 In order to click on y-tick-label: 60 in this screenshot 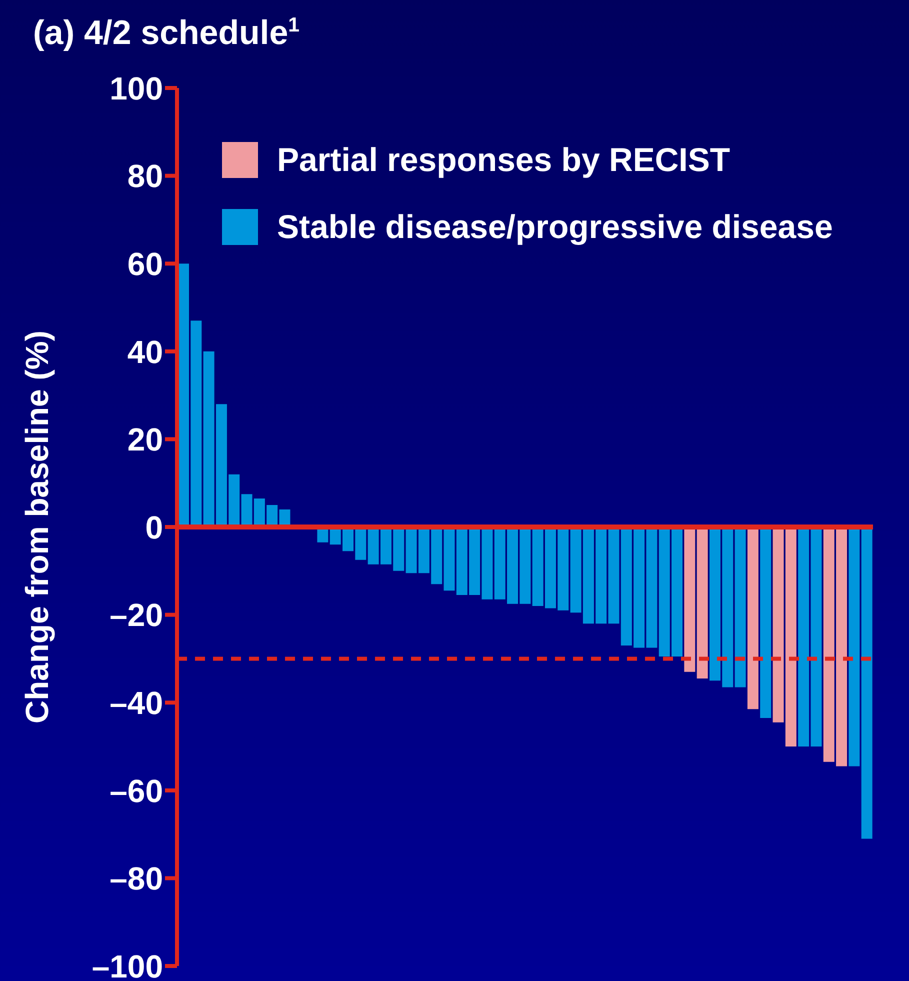, I will do `click(145, 264)`.